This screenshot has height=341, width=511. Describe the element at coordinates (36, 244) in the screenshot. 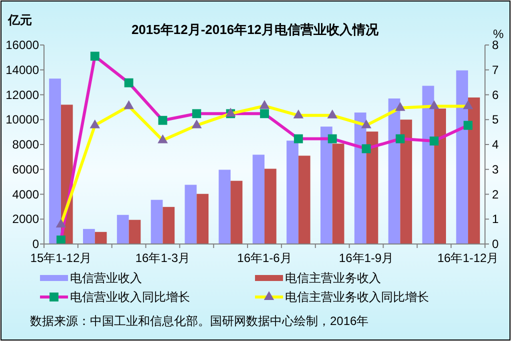

I see `y-tick-label: 0` at that location.